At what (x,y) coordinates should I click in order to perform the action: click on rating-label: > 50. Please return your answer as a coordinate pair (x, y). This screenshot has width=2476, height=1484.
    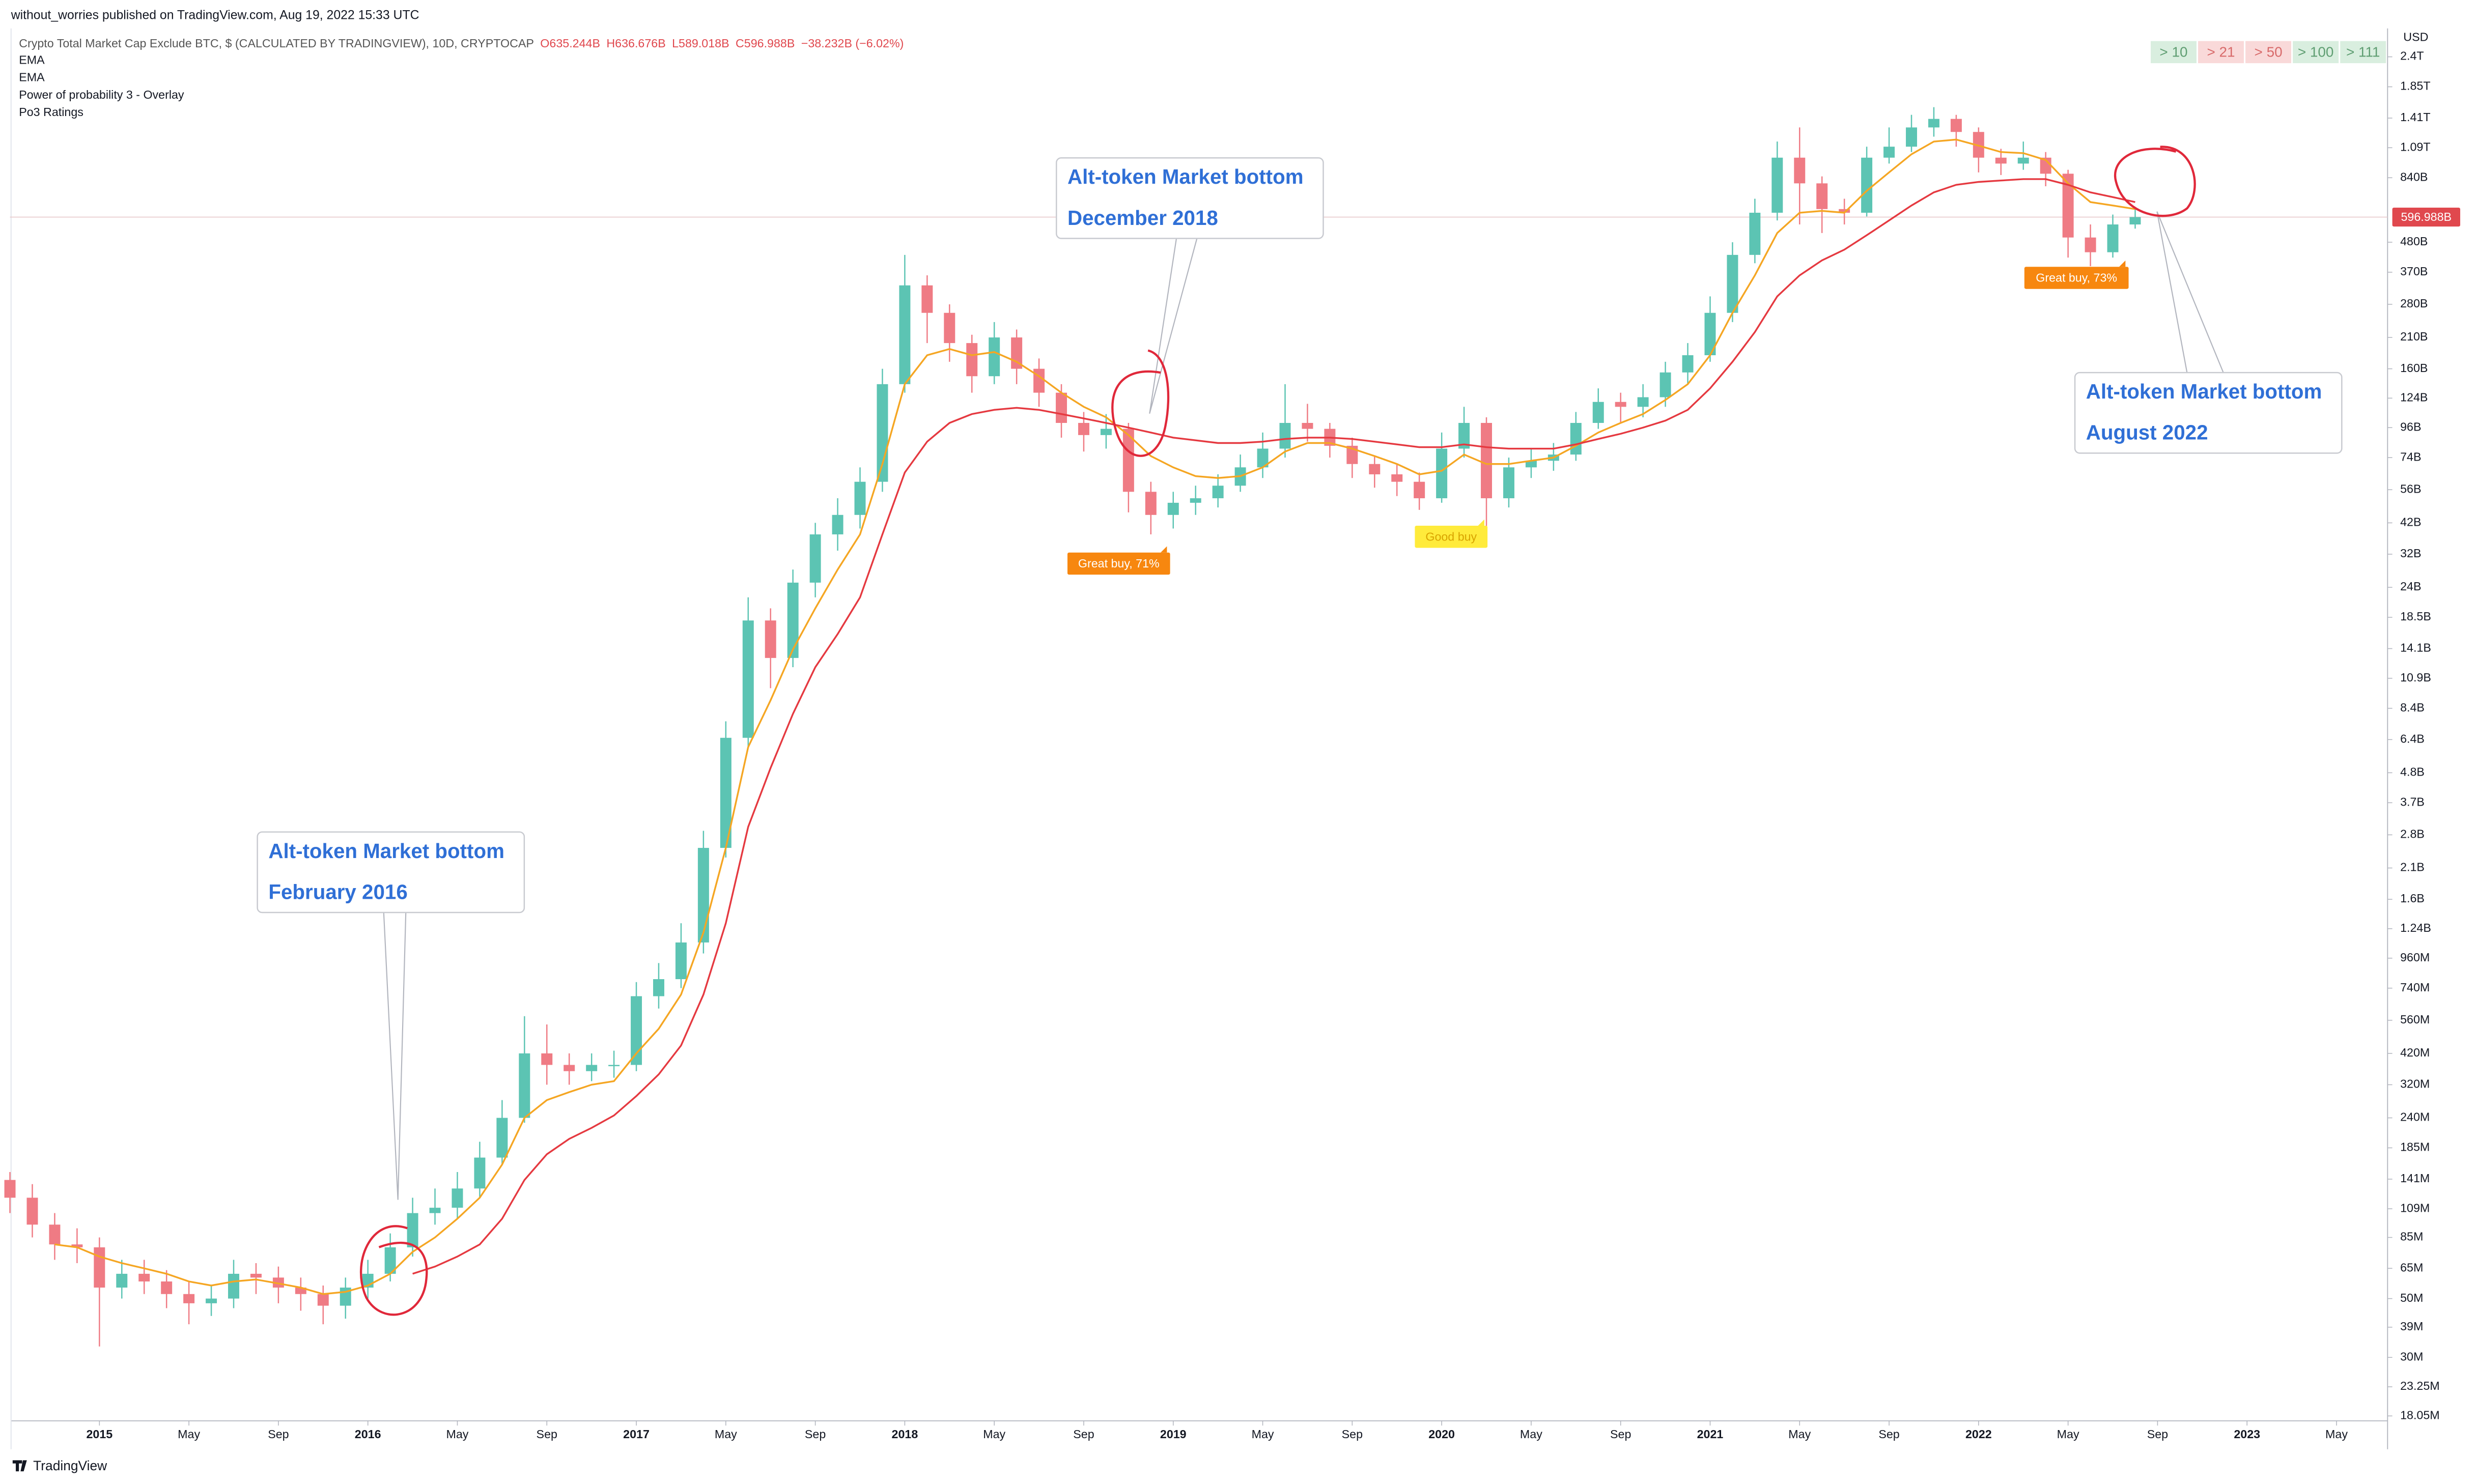
    Looking at the image, I should click on (2269, 52).